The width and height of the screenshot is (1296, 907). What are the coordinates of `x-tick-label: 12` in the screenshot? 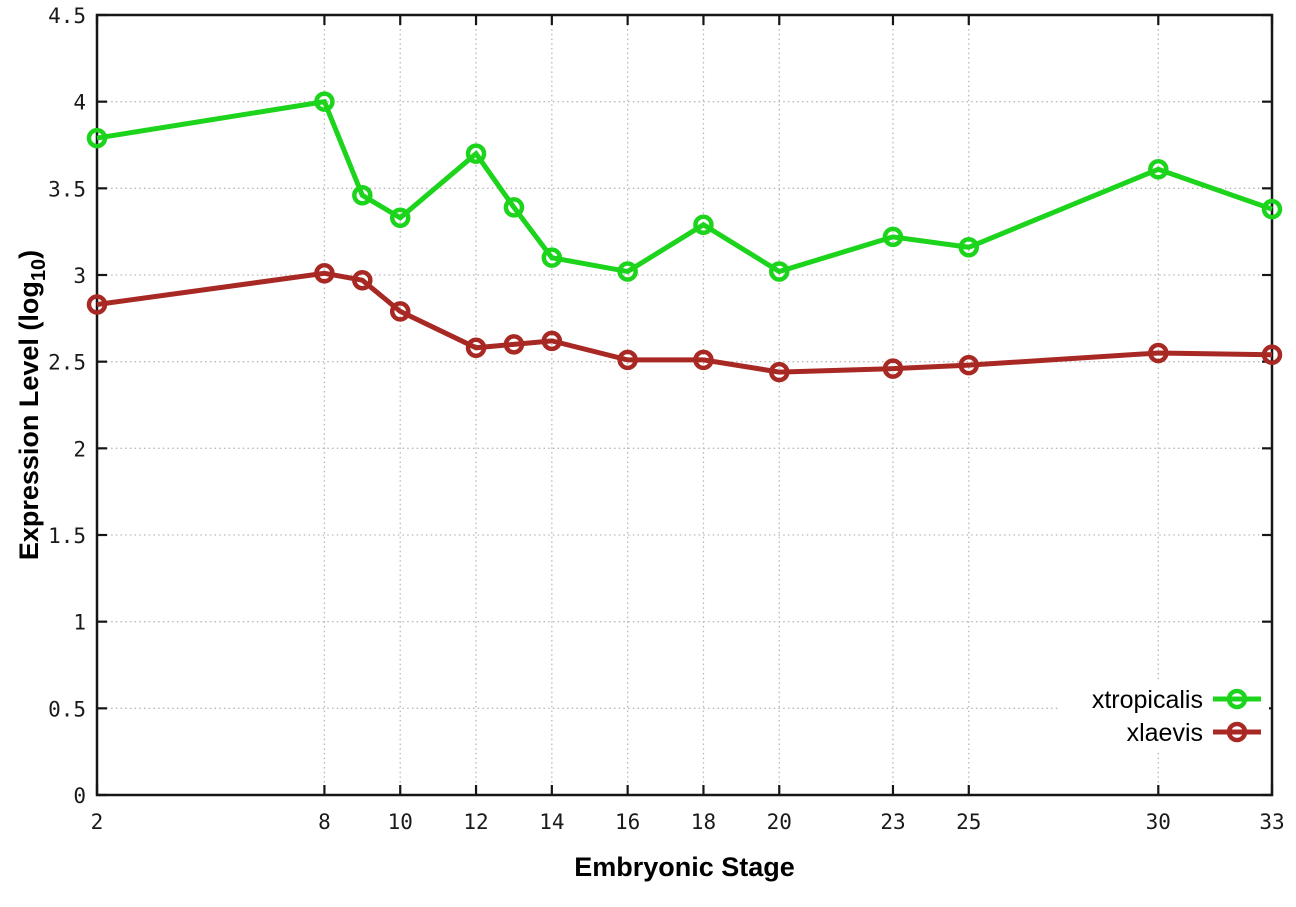 It's located at (475, 822).